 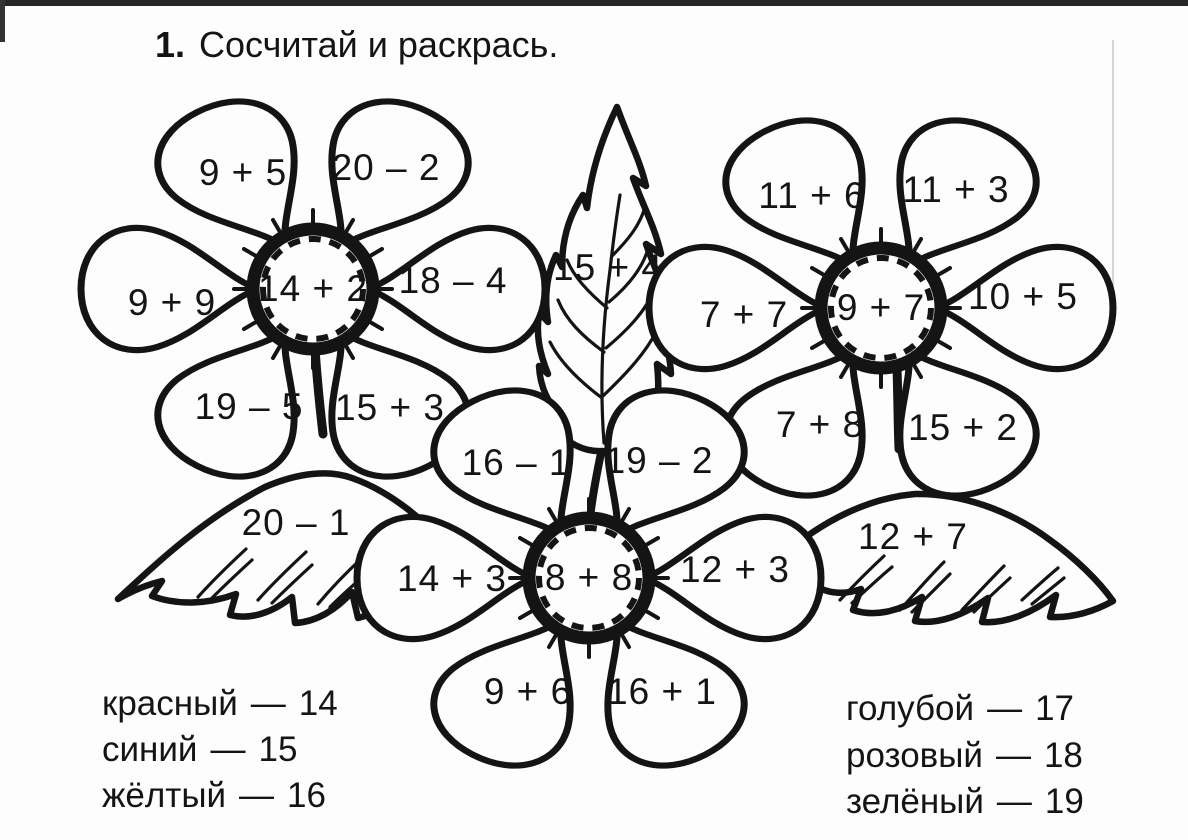 What do you see at coordinates (528, 691) in the screenshot?
I see `petal-expression: 9 + 6` at bounding box center [528, 691].